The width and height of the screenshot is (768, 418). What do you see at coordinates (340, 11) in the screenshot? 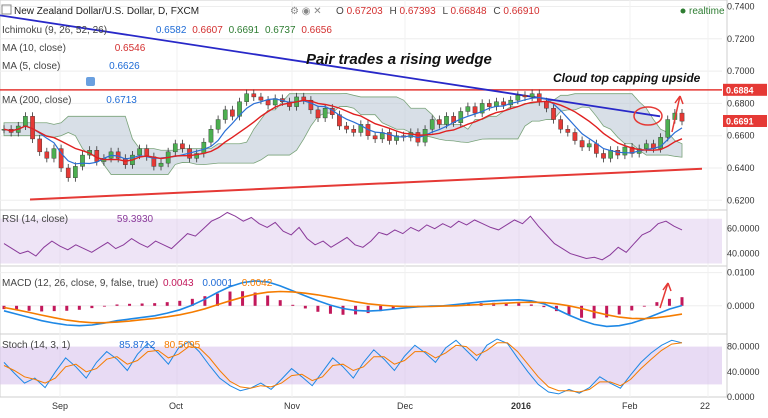
I see `ohlc-o-label: O` at bounding box center [340, 11].